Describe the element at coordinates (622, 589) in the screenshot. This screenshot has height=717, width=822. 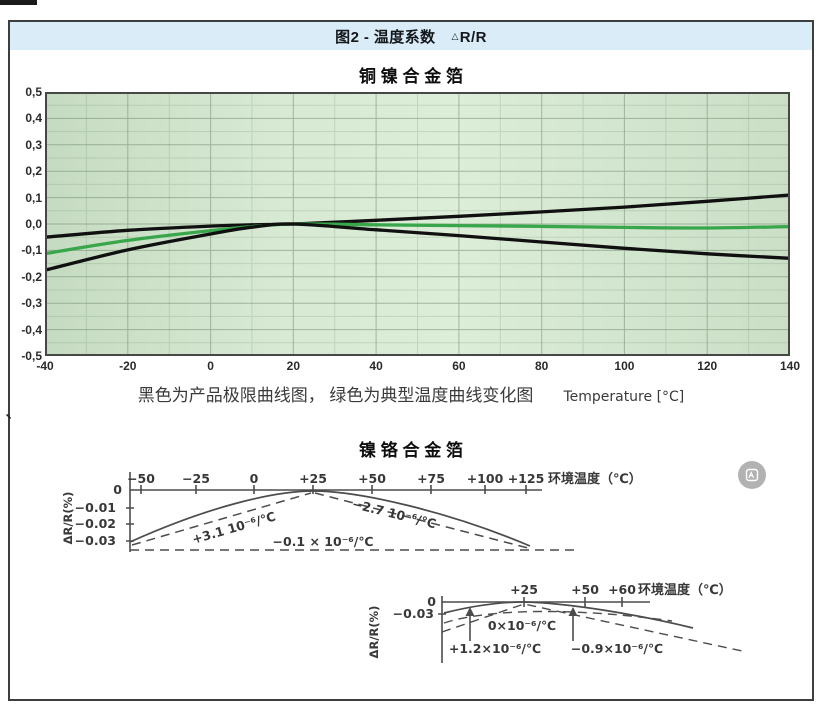
I see `sketchB-x-tick: +60` at that location.